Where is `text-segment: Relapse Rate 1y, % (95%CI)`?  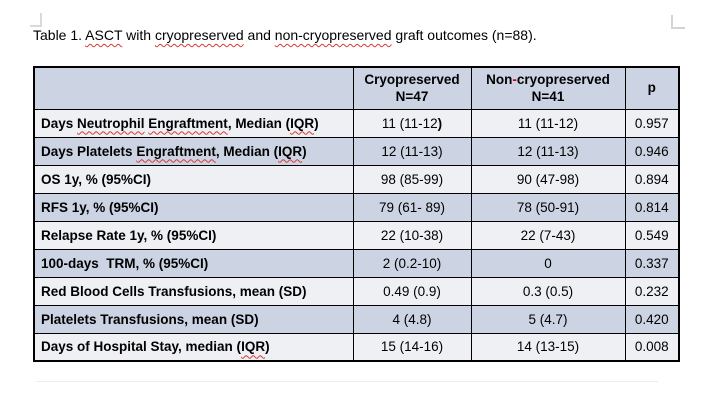 text-segment: Relapse Rate 1y, % (95%CI) is located at coordinates (129, 235).